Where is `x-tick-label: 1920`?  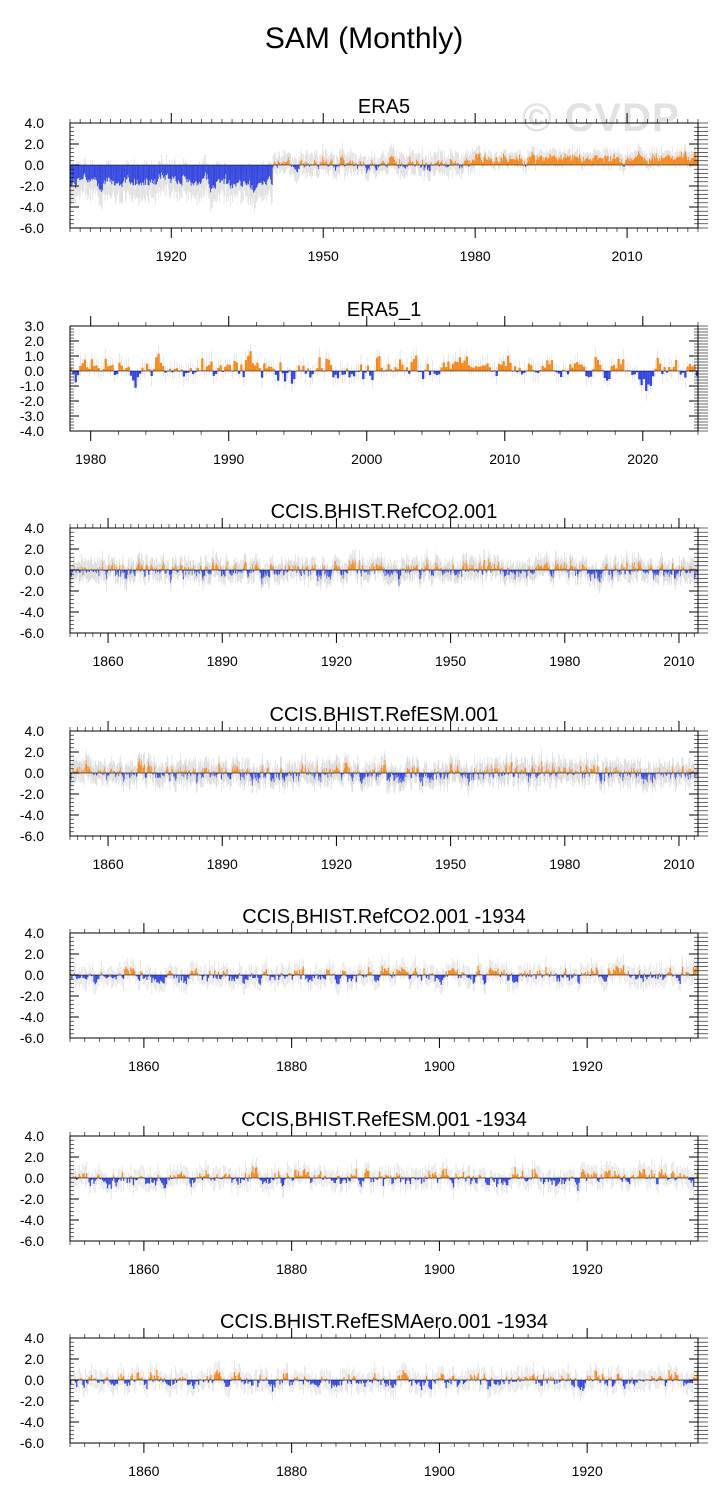 x-tick-label: 1920 is located at coordinates (171, 256).